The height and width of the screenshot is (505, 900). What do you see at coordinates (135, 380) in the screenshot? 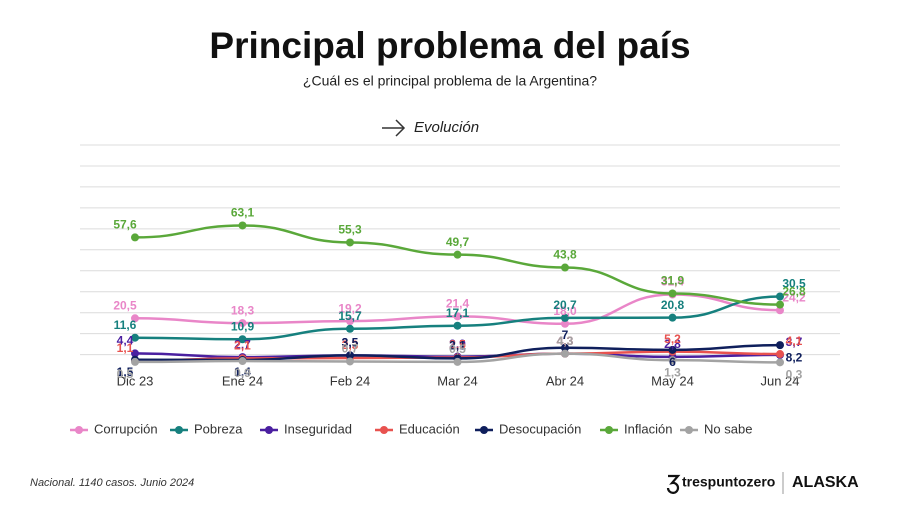
I see `x-tick-label: Dic 23` at bounding box center [135, 380].